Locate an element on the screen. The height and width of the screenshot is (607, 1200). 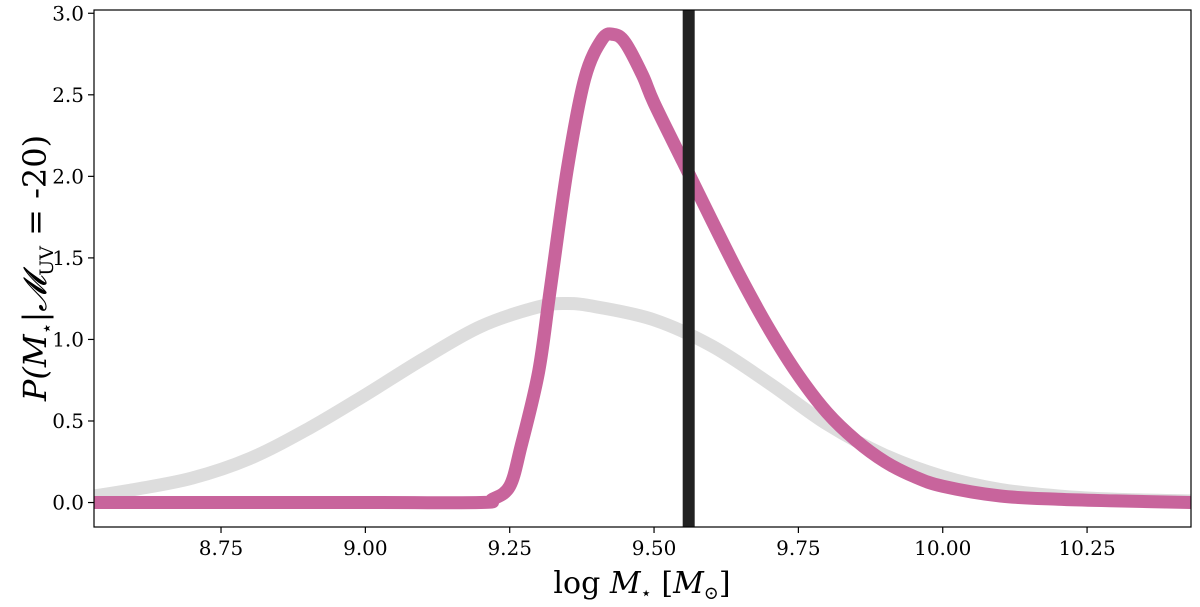
vertical-marker-line is located at coordinates (688, 268).